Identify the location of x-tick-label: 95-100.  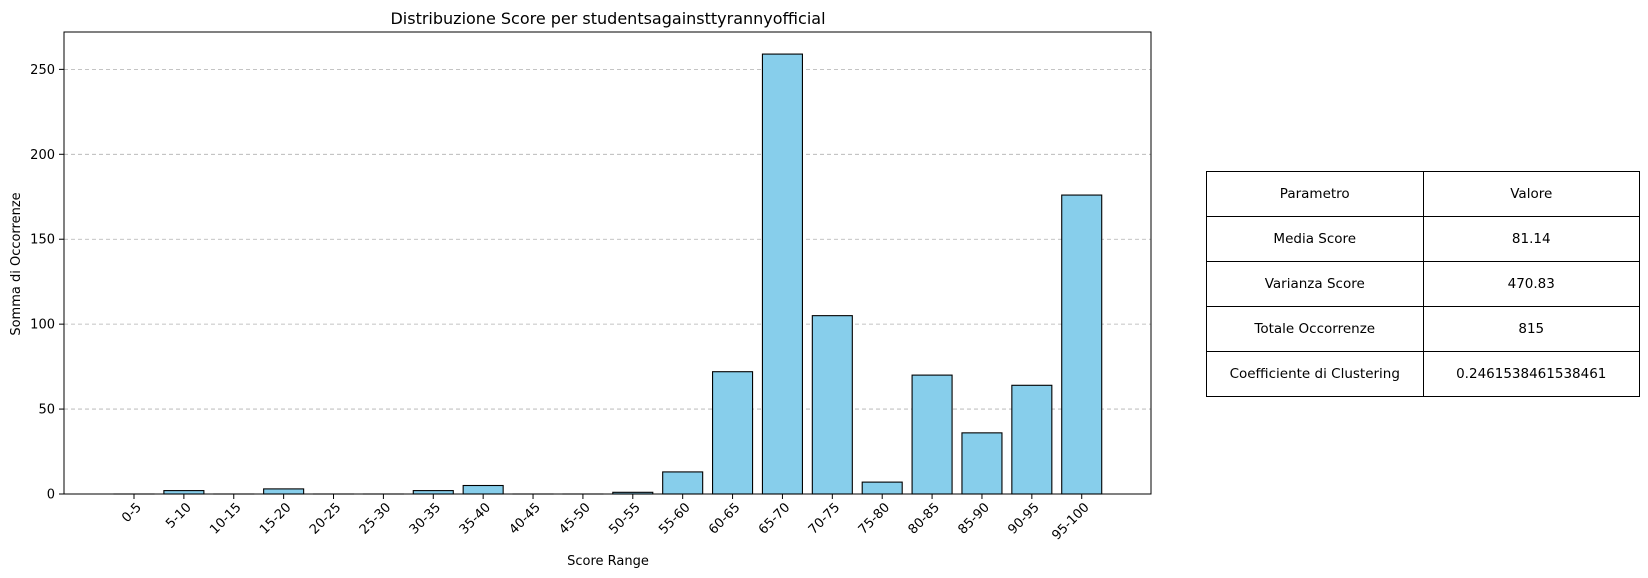
(1070, 521).